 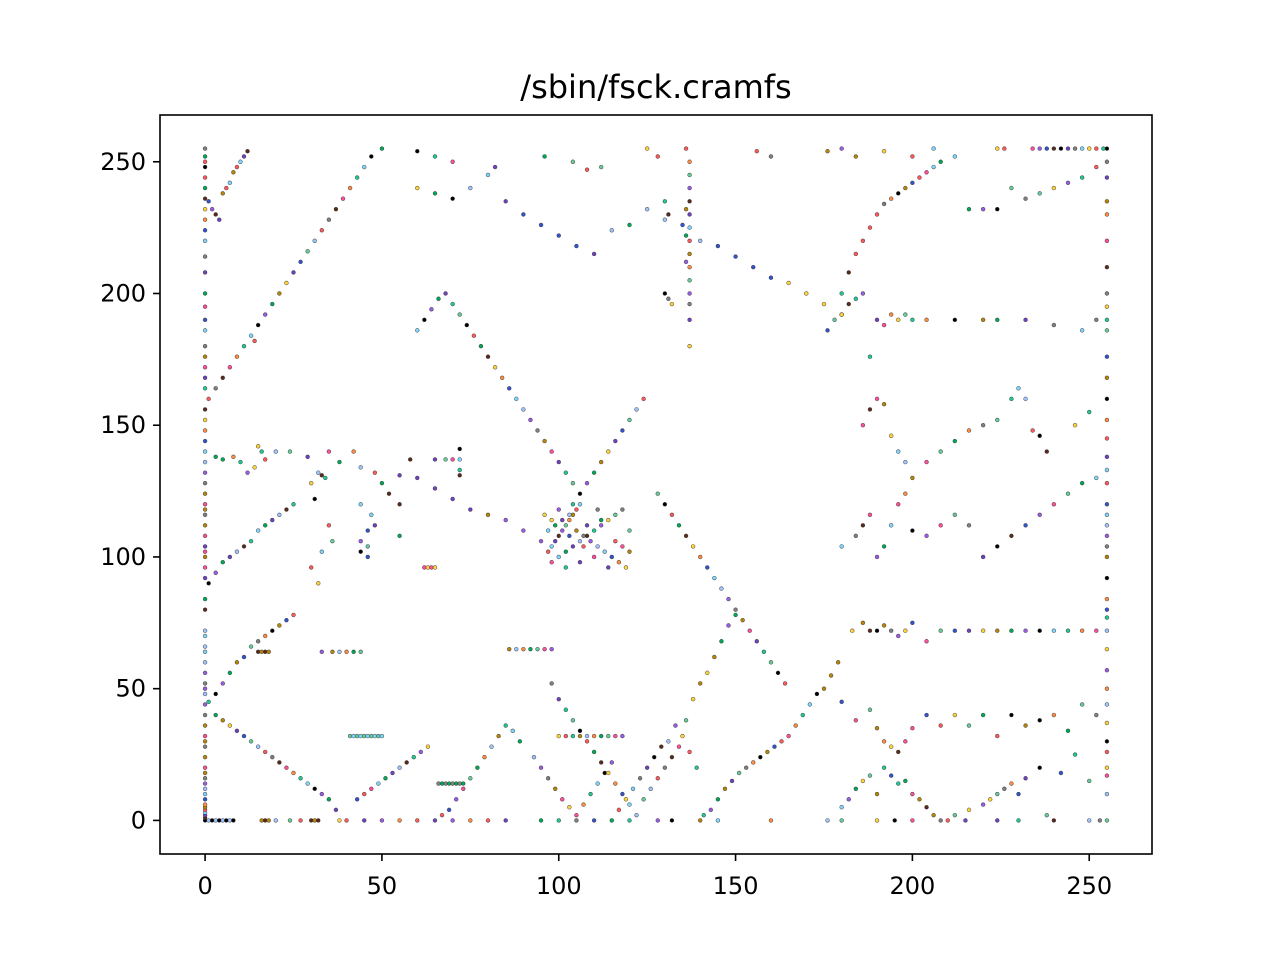 I want to click on y-tick-label: 0, so click(x=138, y=820).